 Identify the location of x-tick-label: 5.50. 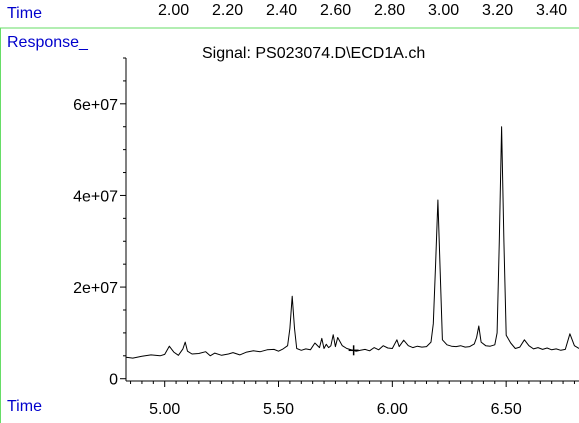
(278, 409).